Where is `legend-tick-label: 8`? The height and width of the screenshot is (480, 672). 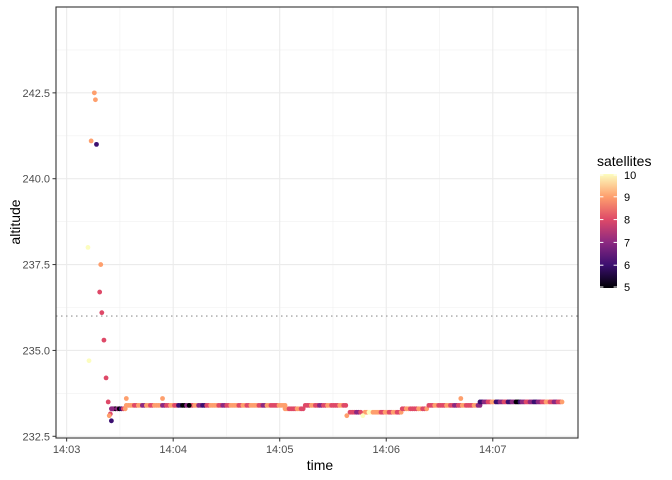
legend-tick-label: 8 is located at coordinates (627, 221).